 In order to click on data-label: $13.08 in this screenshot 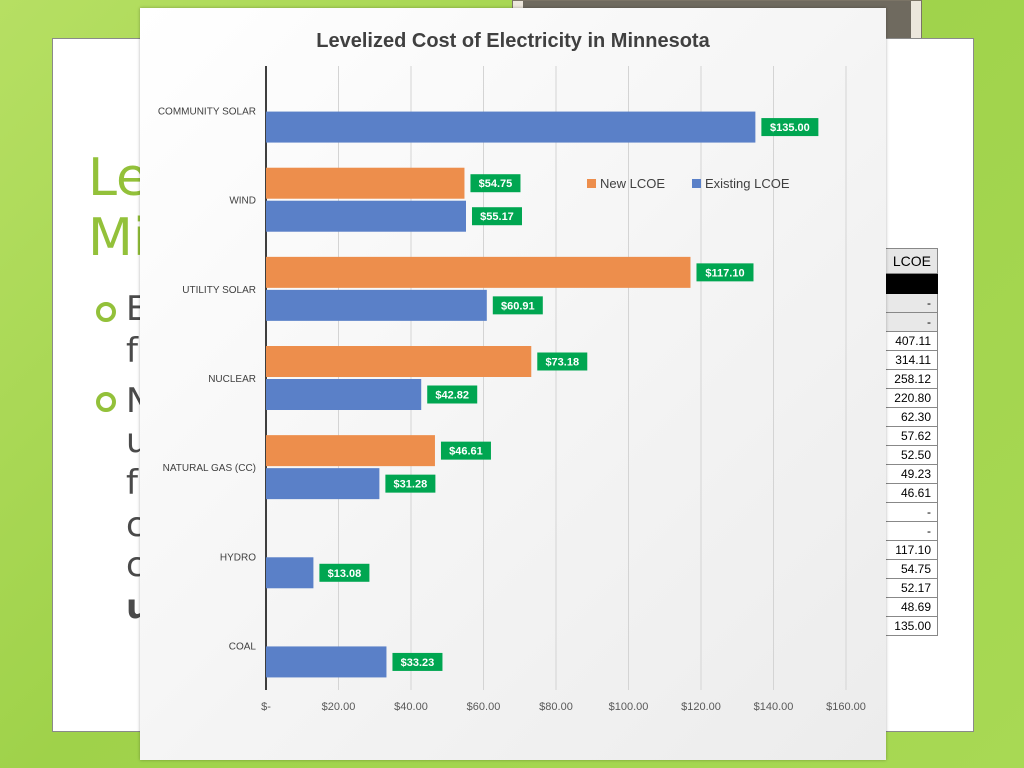, I will do `click(345, 574)`.